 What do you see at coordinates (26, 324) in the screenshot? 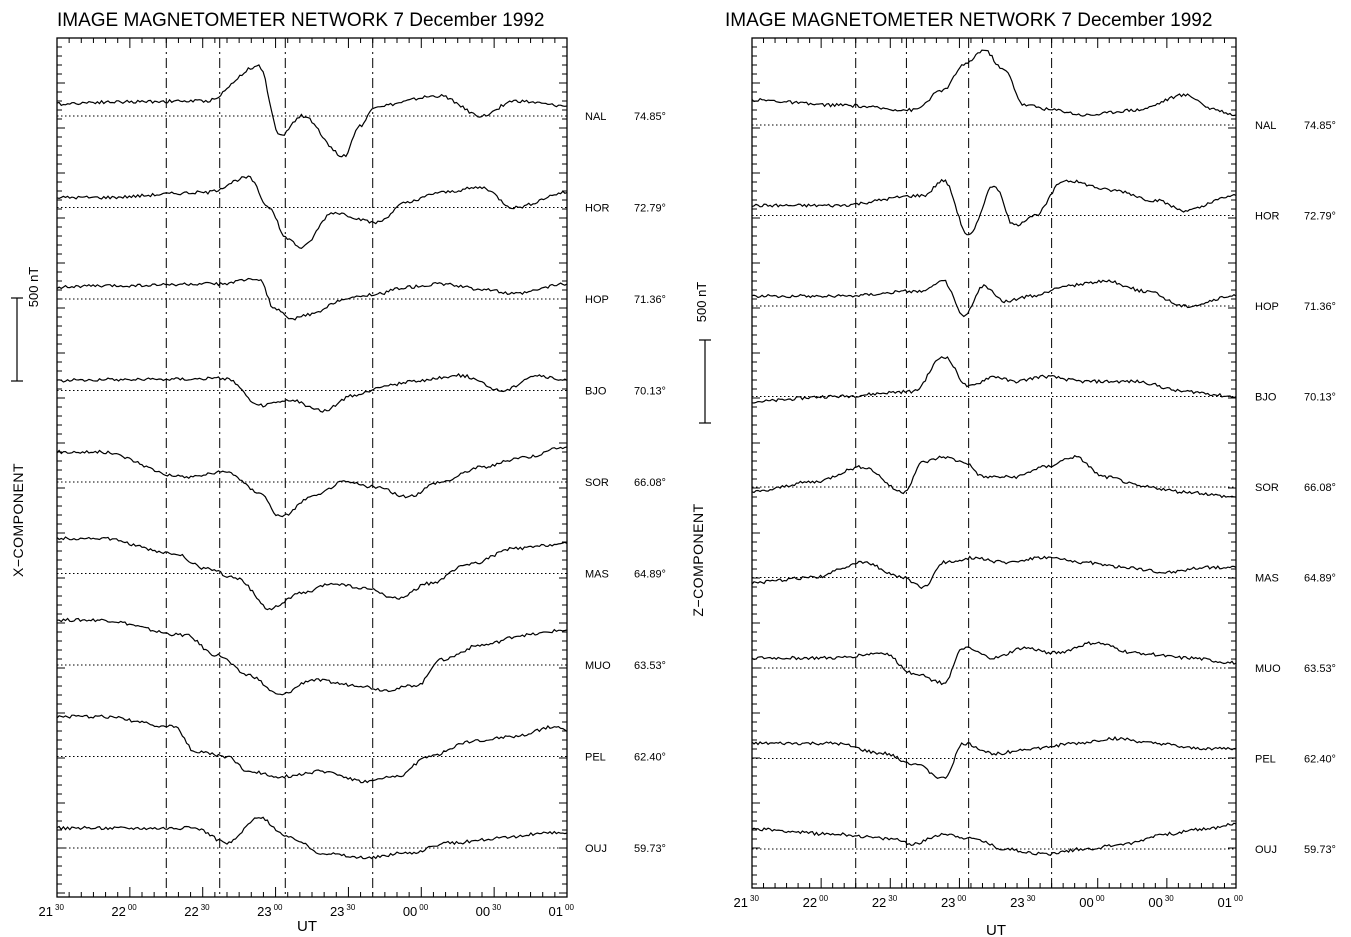
I see `scale-bar-left: 500 nT` at bounding box center [26, 324].